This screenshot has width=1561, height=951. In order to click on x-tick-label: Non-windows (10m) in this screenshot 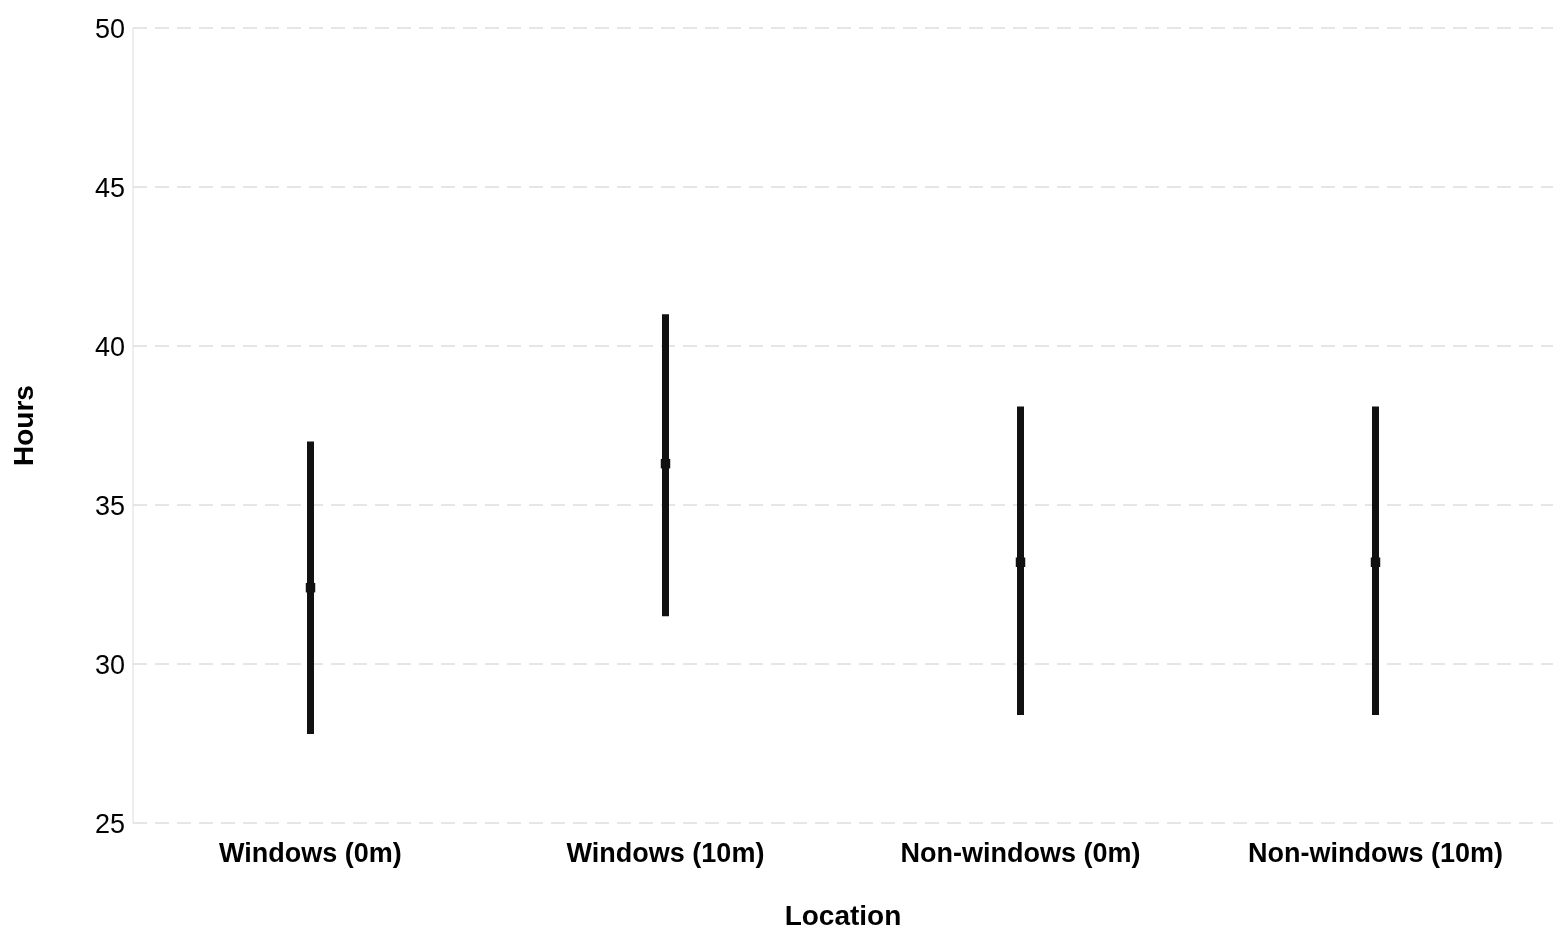, I will do `click(1375, 853)`.